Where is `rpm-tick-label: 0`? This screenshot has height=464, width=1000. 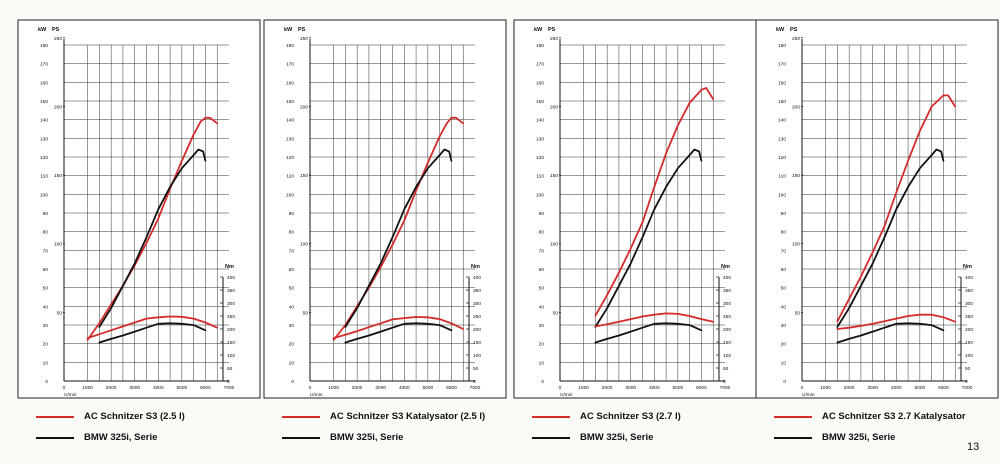 rpm-tick-label: 0 is located at coordinates (802, 388).